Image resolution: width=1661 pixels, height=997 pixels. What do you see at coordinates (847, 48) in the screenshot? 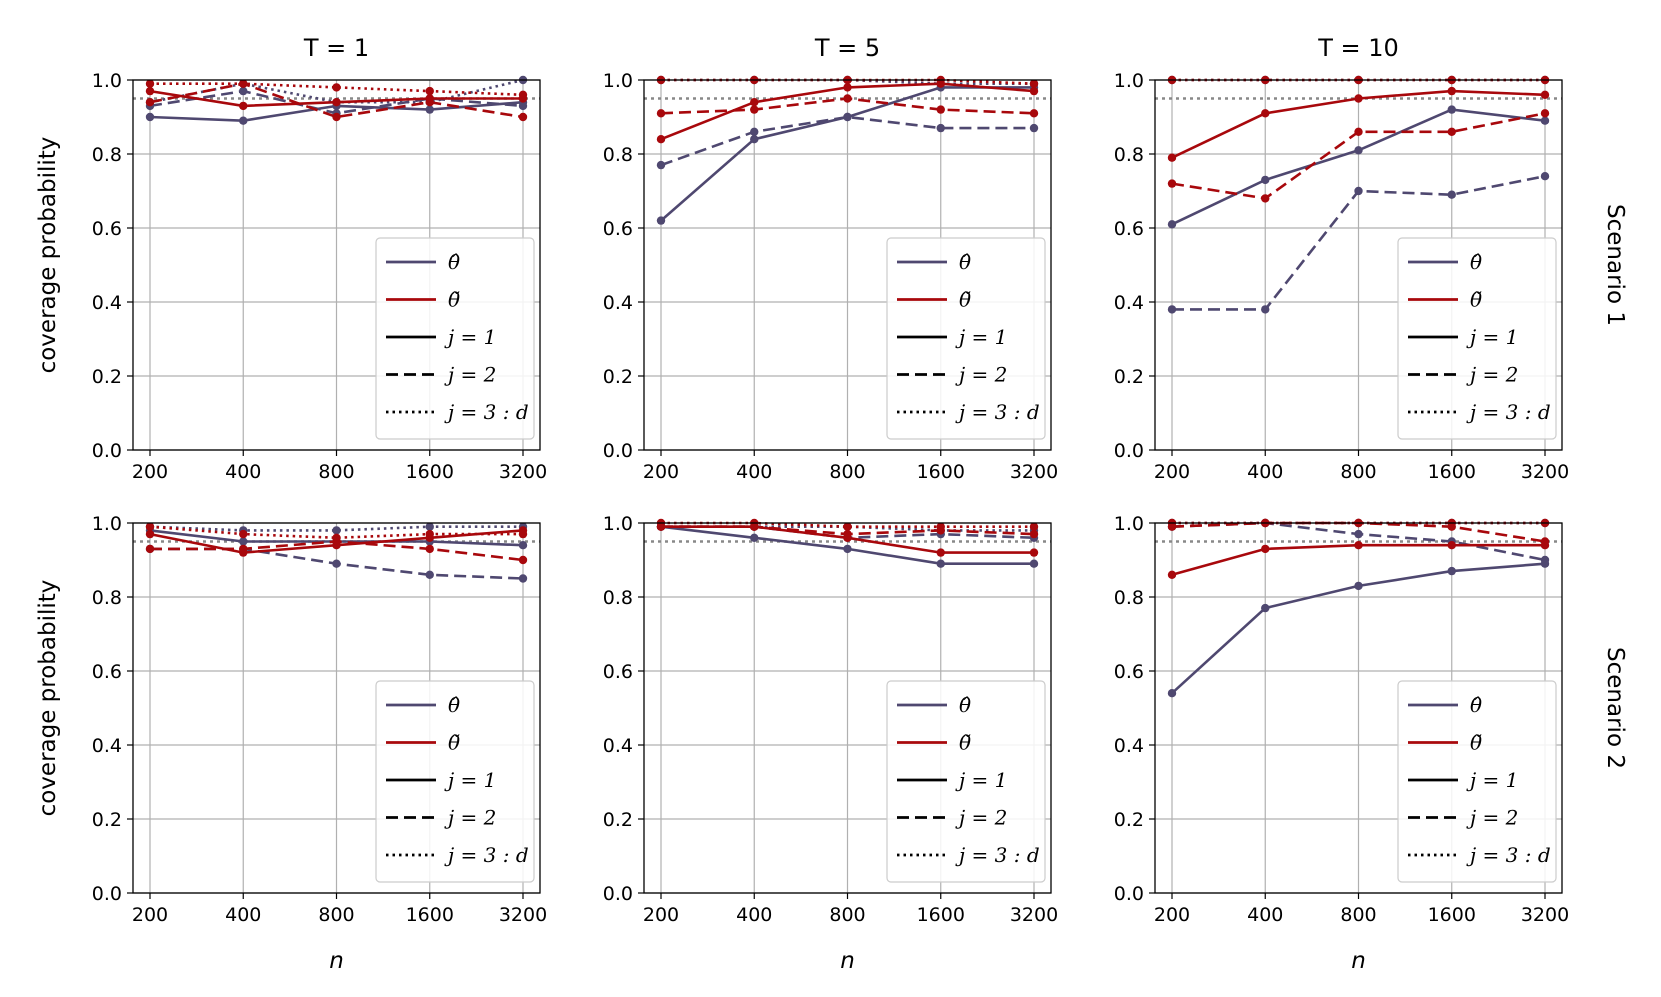
I see `panel-title: T = 5` at bounding box center [847, 48].